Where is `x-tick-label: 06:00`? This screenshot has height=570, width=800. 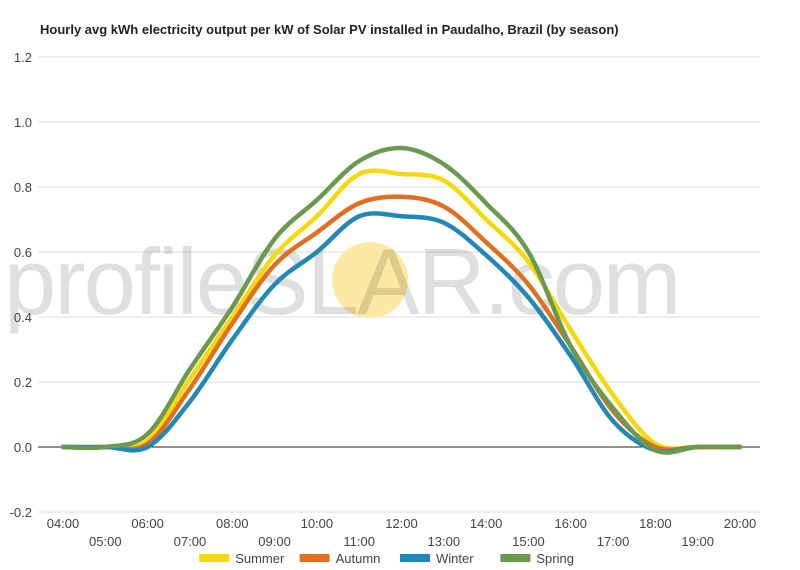
x-tick-label: 06:00 is located at coordinates (147, 523).